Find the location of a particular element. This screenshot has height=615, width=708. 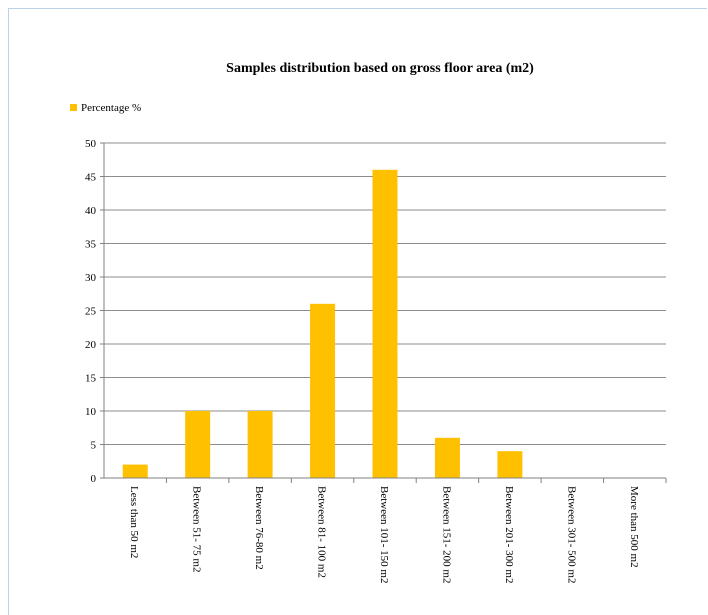

y-tick-label: 50 is located at coordinates (91, 144).